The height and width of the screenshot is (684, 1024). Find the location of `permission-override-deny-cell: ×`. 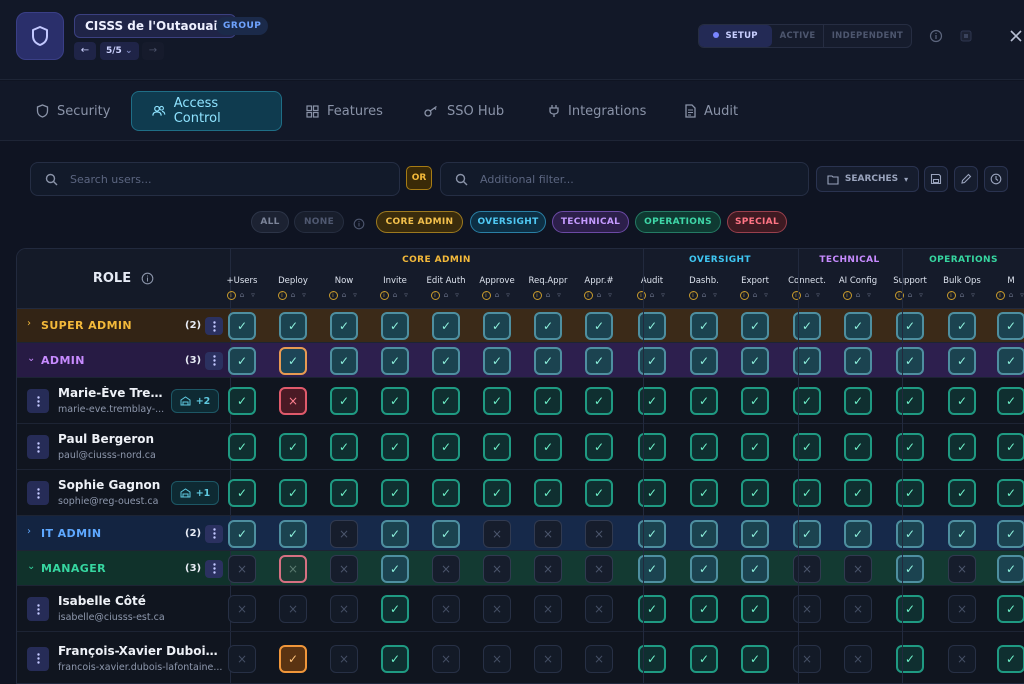

permission-override-deny-cell: × is located at coordinates (293, 401).